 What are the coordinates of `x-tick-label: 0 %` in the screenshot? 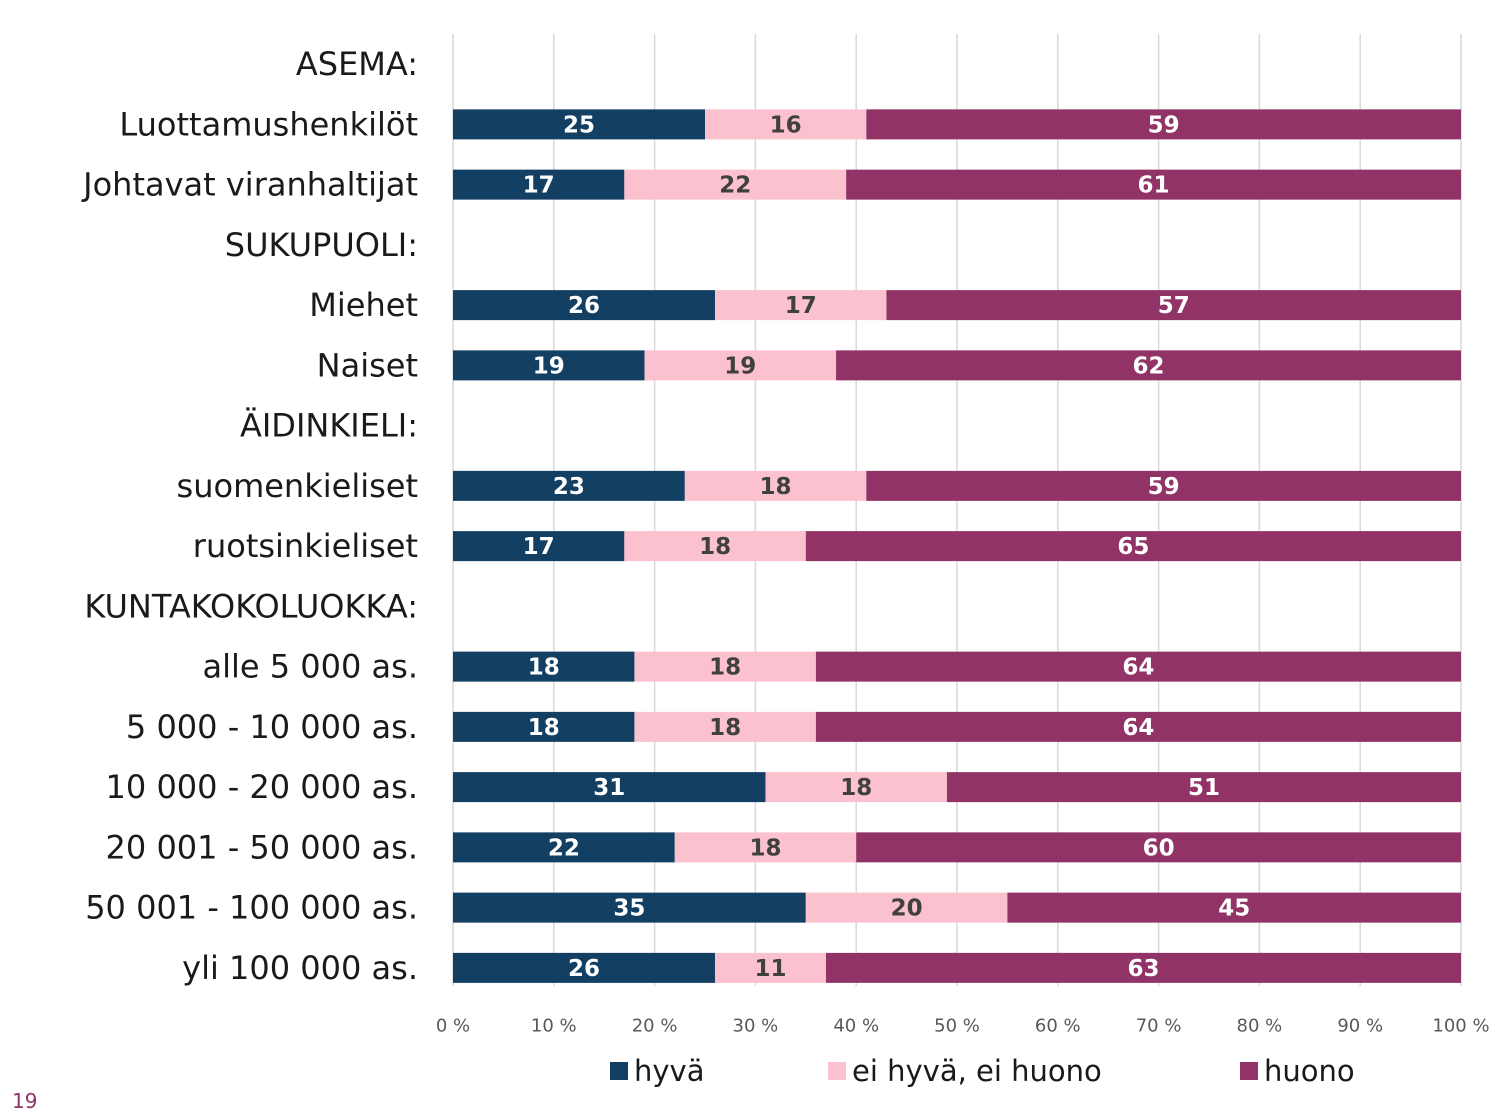 It's located at (453, 1026).